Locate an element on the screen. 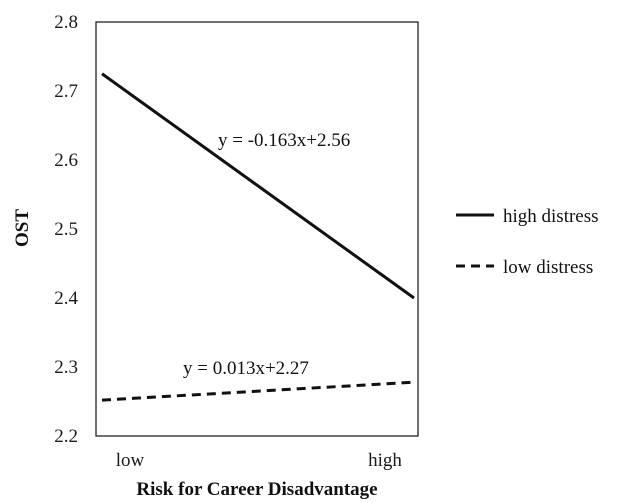 The image size is (618, 503). x-axis-ticks: low high is located at coordinates (259, 460).